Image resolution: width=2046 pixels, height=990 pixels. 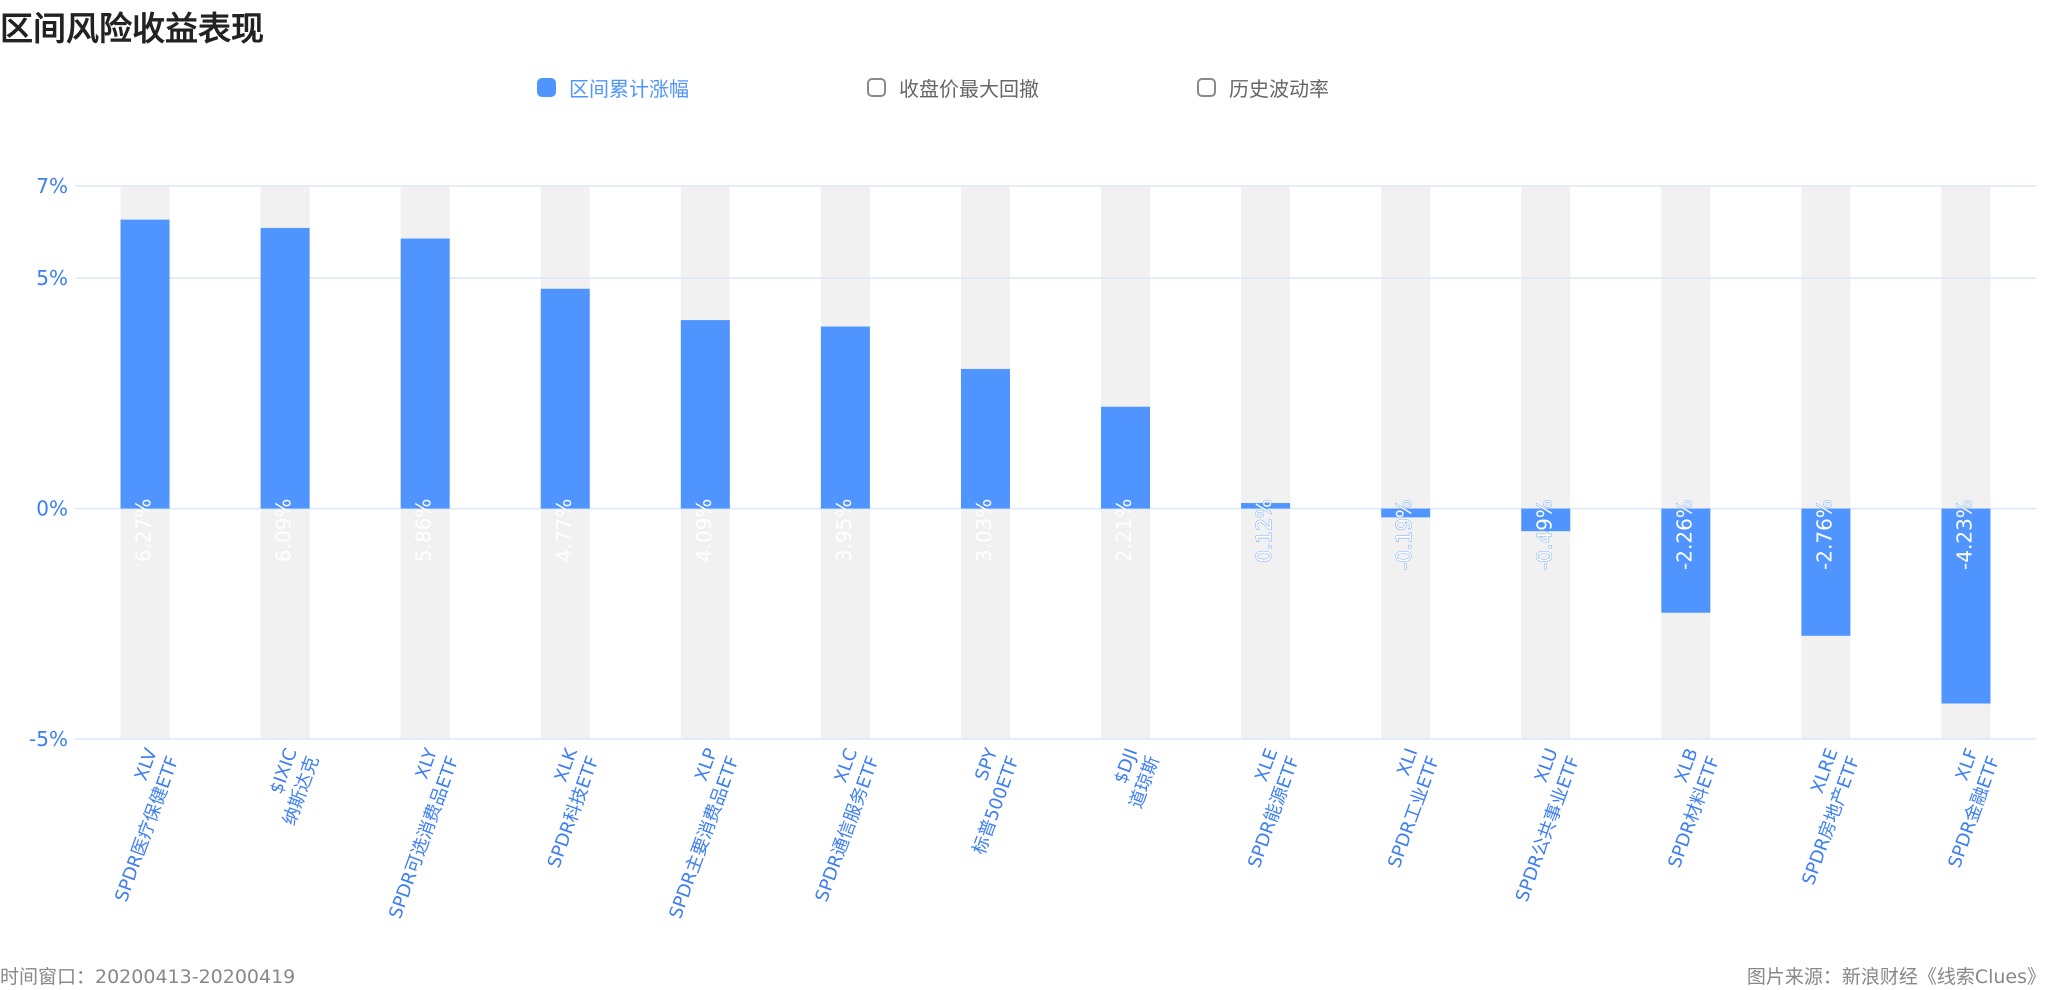 What do you see at coordinates (1684, 534) in the screenshot?
I see `data-label: -2.26%` at bounding box center [1684, 534].